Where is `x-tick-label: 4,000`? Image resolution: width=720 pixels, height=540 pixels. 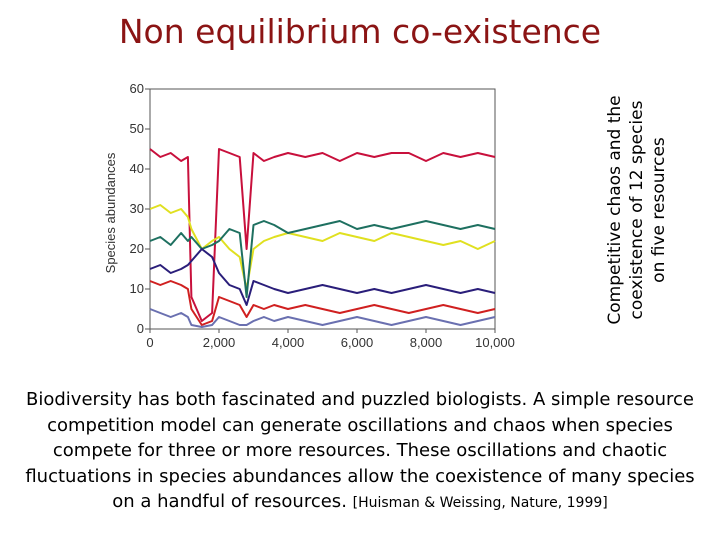
x-tick-label: 4,000 is located at coordinates (288, 342).